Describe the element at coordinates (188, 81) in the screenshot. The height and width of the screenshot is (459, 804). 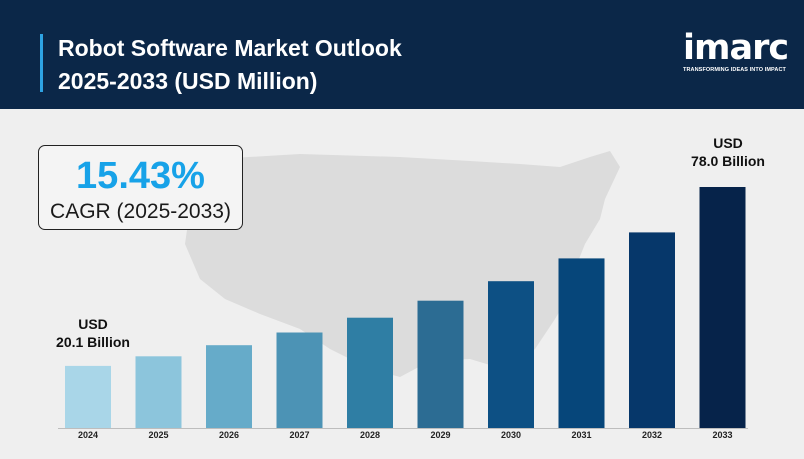
I see `title-line-2: 2025-2033 (USD Million)` at that location.